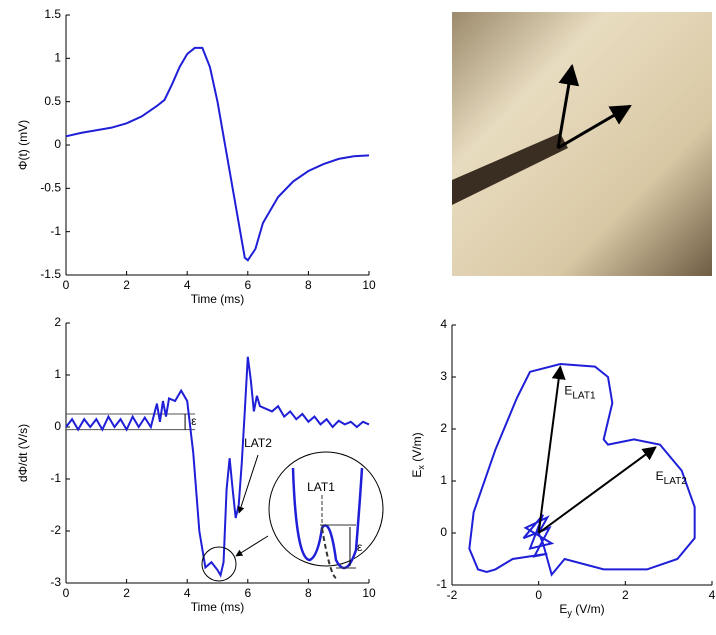  What do you see at coordinates (443, 376) in the screenshot?
I see `y-tick-label: 3` at bounding box center [443, 376].